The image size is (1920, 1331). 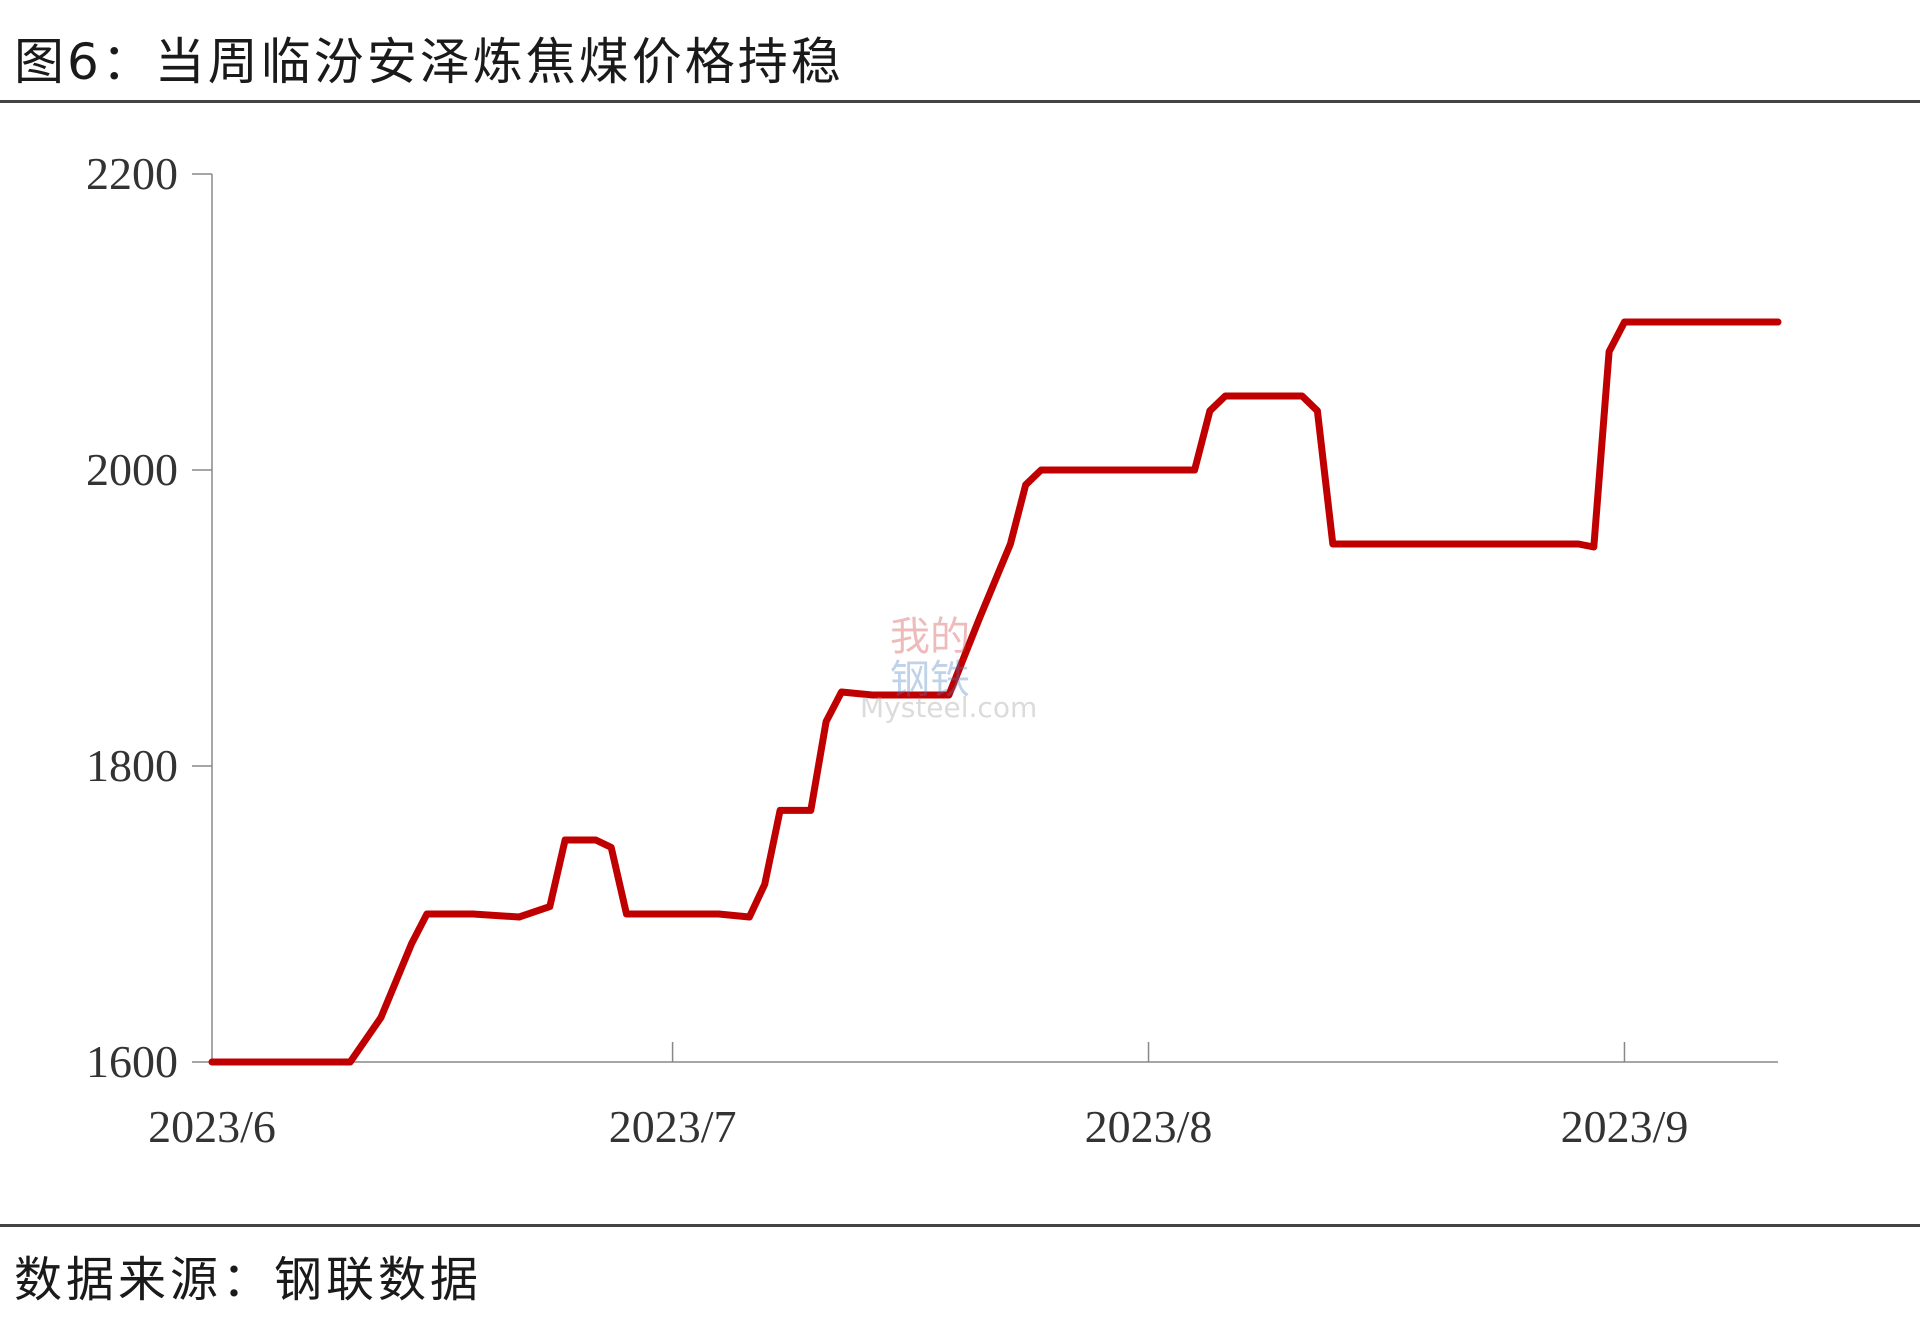 What do you see at coordinates (948, 707) in the screenshot?
I see `watermark-site: Mysteel.com` at bounding box center [948, 707].